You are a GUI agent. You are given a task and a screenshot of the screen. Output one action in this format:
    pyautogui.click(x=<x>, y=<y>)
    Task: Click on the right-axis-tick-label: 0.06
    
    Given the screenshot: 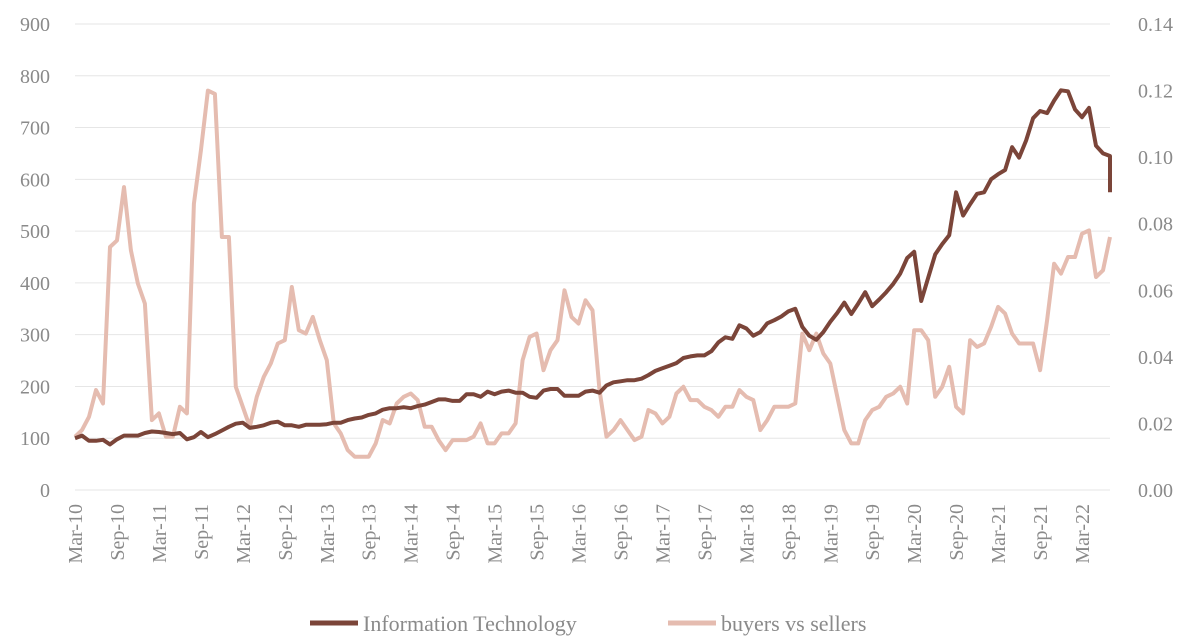 What is the action you would take?
    pyautogui.click(x=1155, y=291)
    